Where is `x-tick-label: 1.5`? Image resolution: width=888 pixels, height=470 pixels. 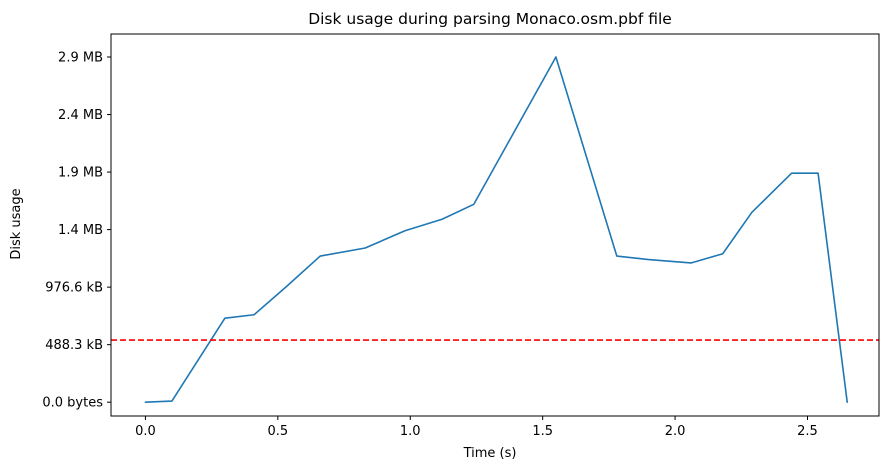 x-tick-label: 1.5 is located at coordinates (542, 431).